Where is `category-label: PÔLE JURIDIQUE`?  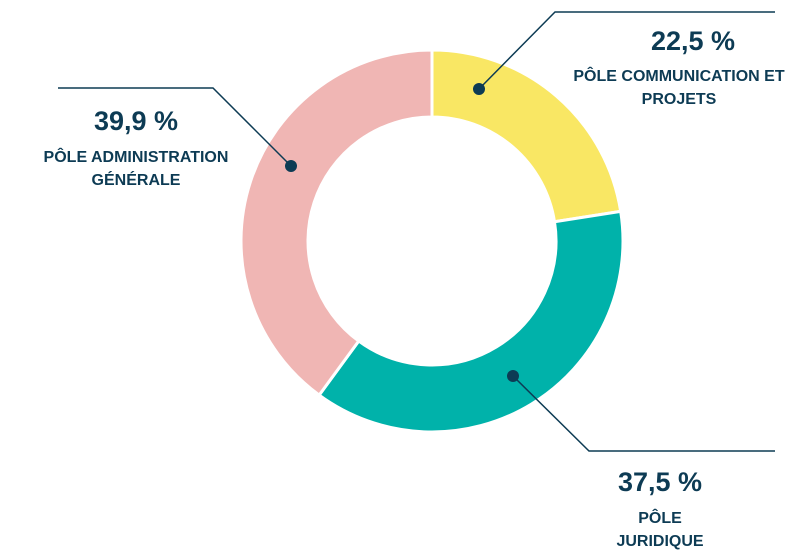
category-label: PÔLE JURIDIQUE is located at coordinates (660, 530).